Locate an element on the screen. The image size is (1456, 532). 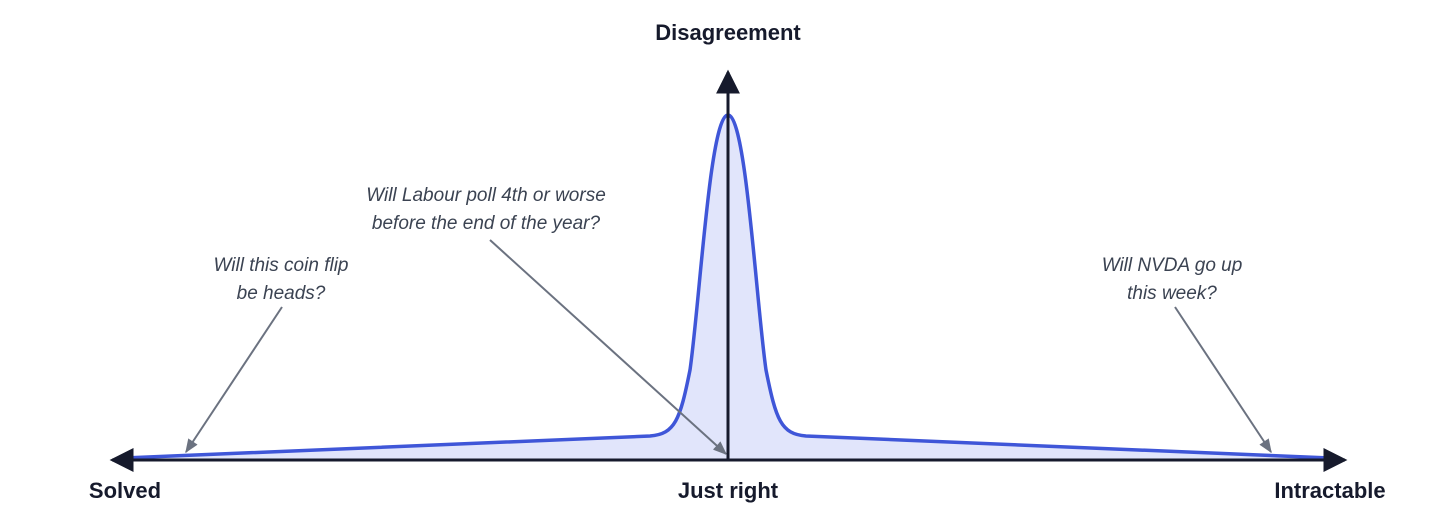
annotation-text: be heads? is located at coordinates (281, 293).